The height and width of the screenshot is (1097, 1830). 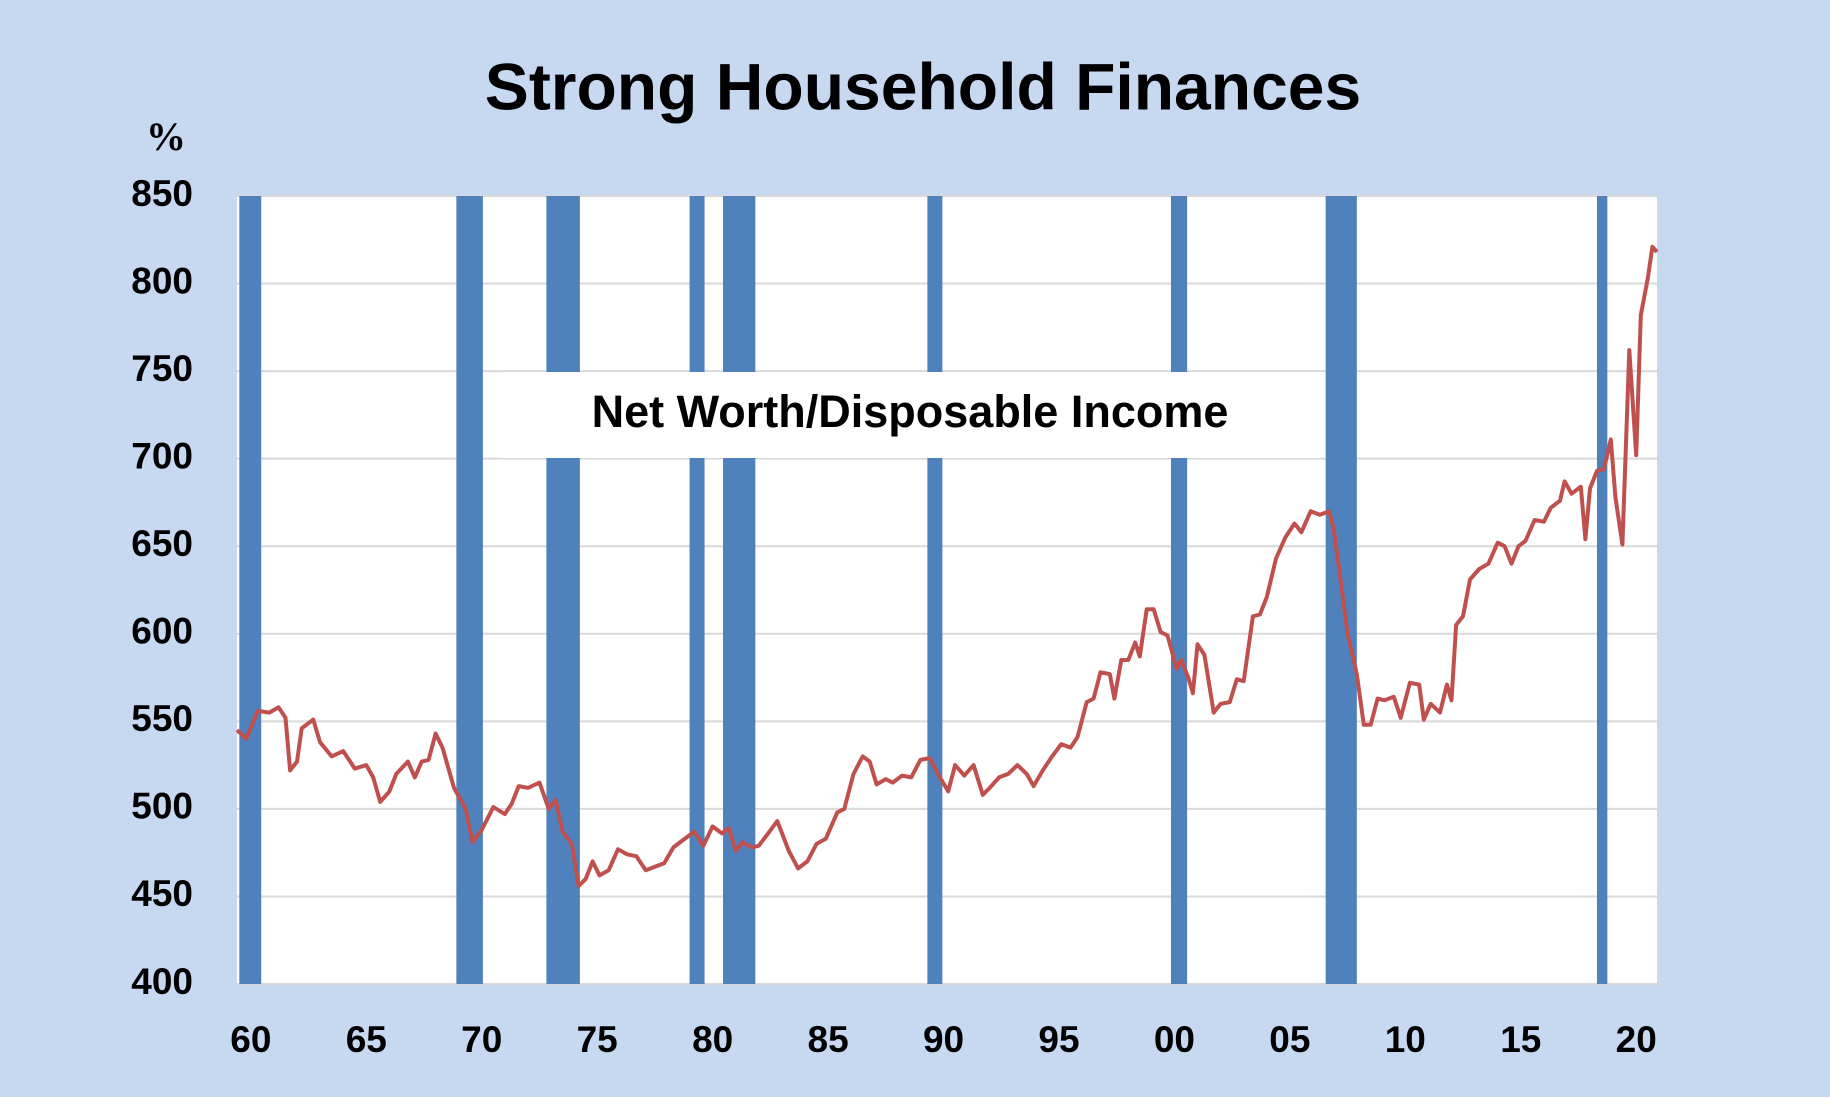 What do you see at coordinates (1405, 1039) in the screenshot?
I see `x-tick-label: 10` at bounding box center [1405, 1039].